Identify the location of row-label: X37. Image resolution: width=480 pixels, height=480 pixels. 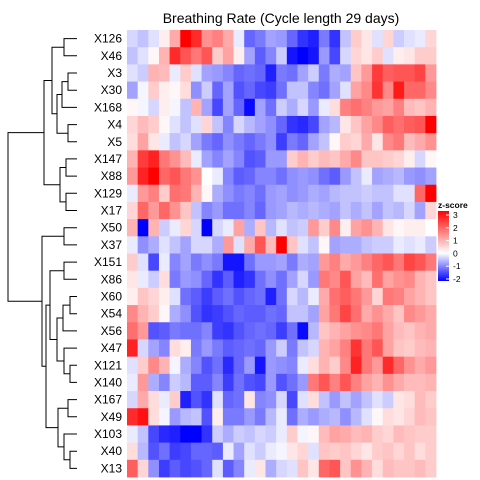
(112, 245).